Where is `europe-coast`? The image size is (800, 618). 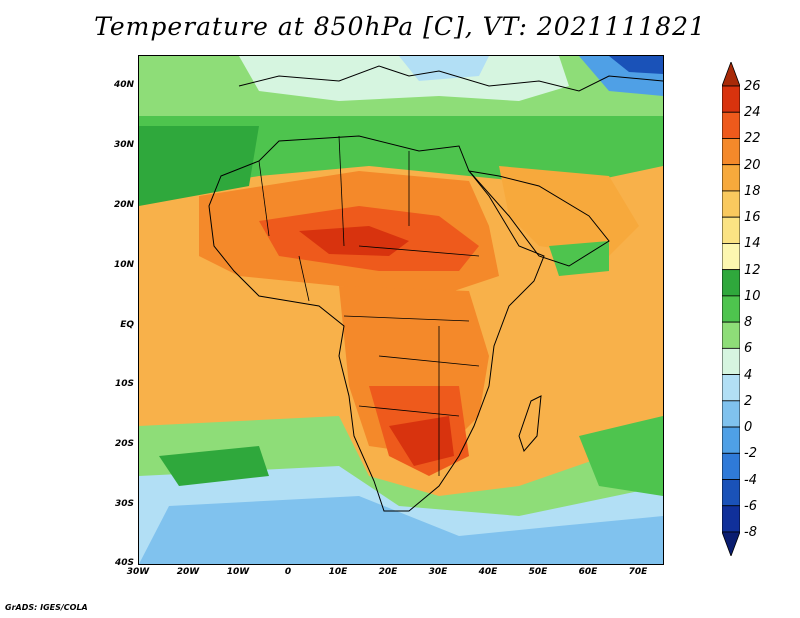 europe-coast is located at coordinates (450, 78).